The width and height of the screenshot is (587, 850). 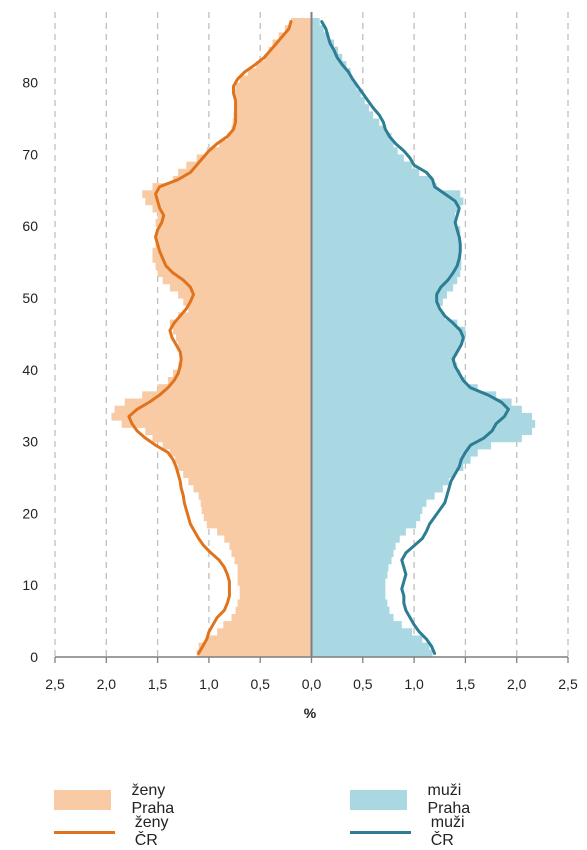 What do you see at coordinates (151, 831) in the screenshot?
I see `legend-label-zeny-cr: ženy ČR` at bounding box center [151, 831].